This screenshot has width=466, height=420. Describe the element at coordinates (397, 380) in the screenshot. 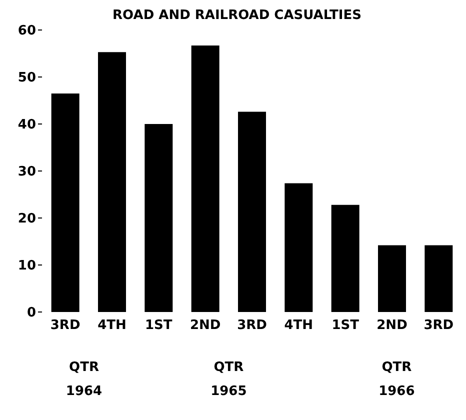

I see `text: QTR 1966` at that location.